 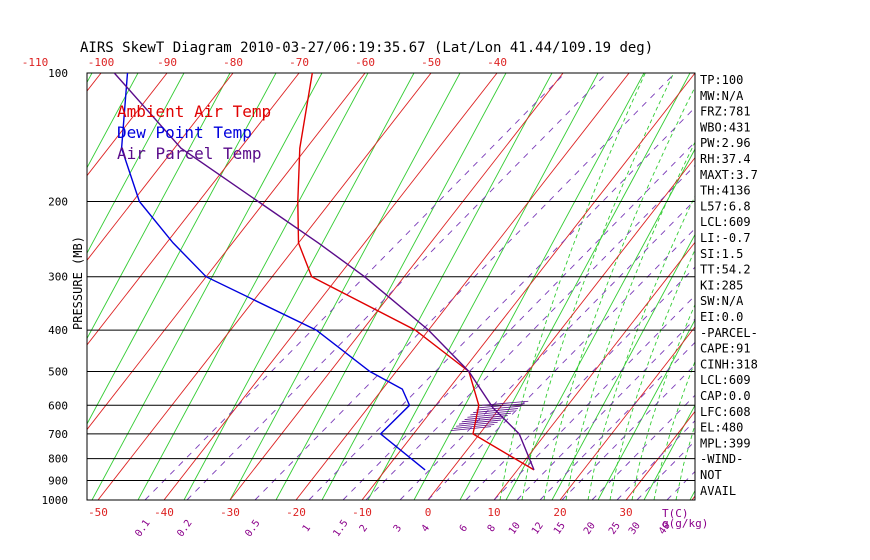 What do you see at coordinates (721, 254) in the screenshot?
I see `stat-value: SI:1.5` at bounding box center [721, 254].